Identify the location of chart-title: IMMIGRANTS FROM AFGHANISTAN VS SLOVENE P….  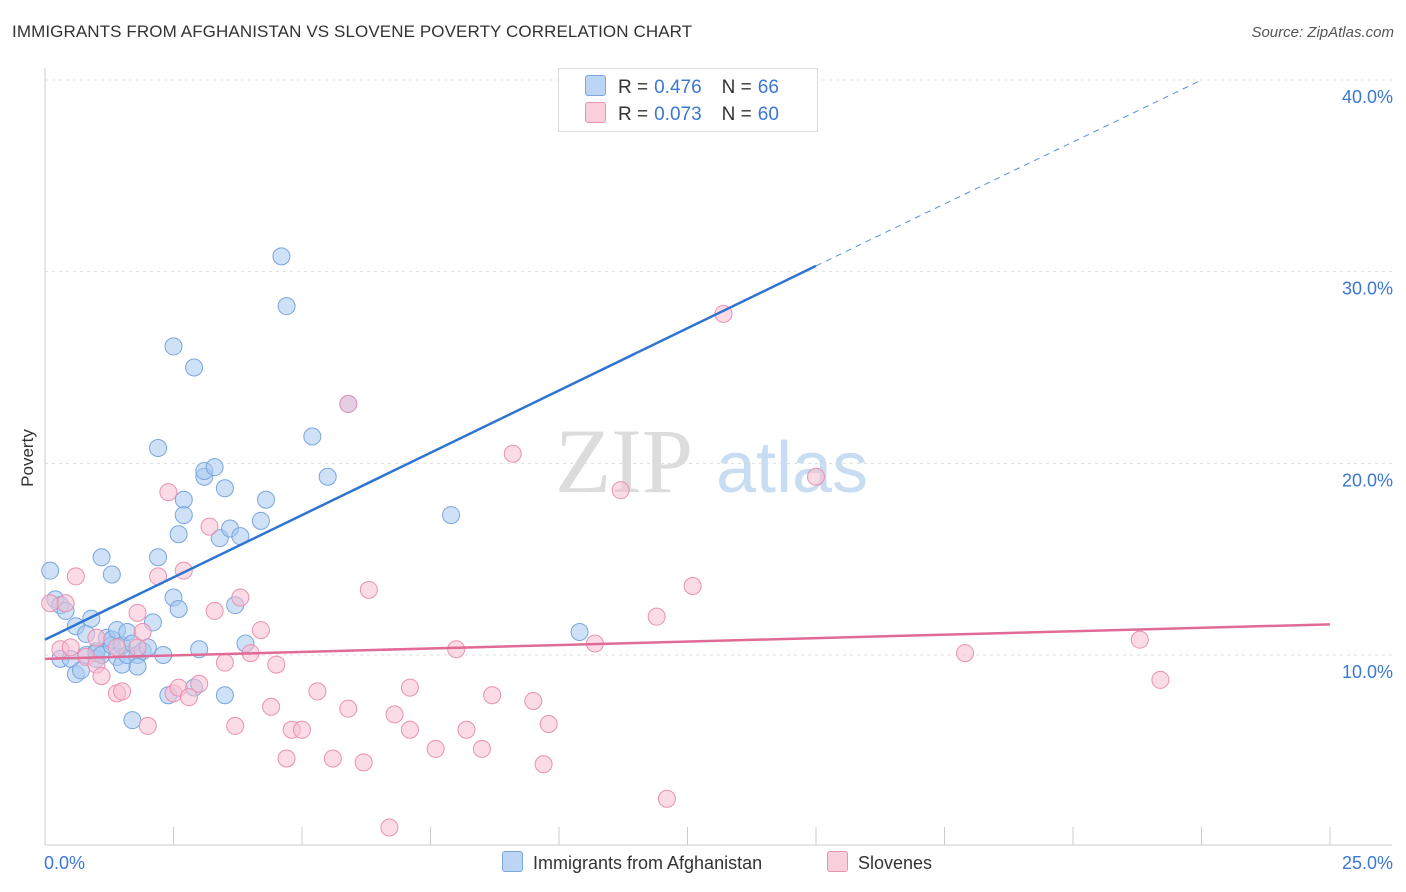
(352, 31).